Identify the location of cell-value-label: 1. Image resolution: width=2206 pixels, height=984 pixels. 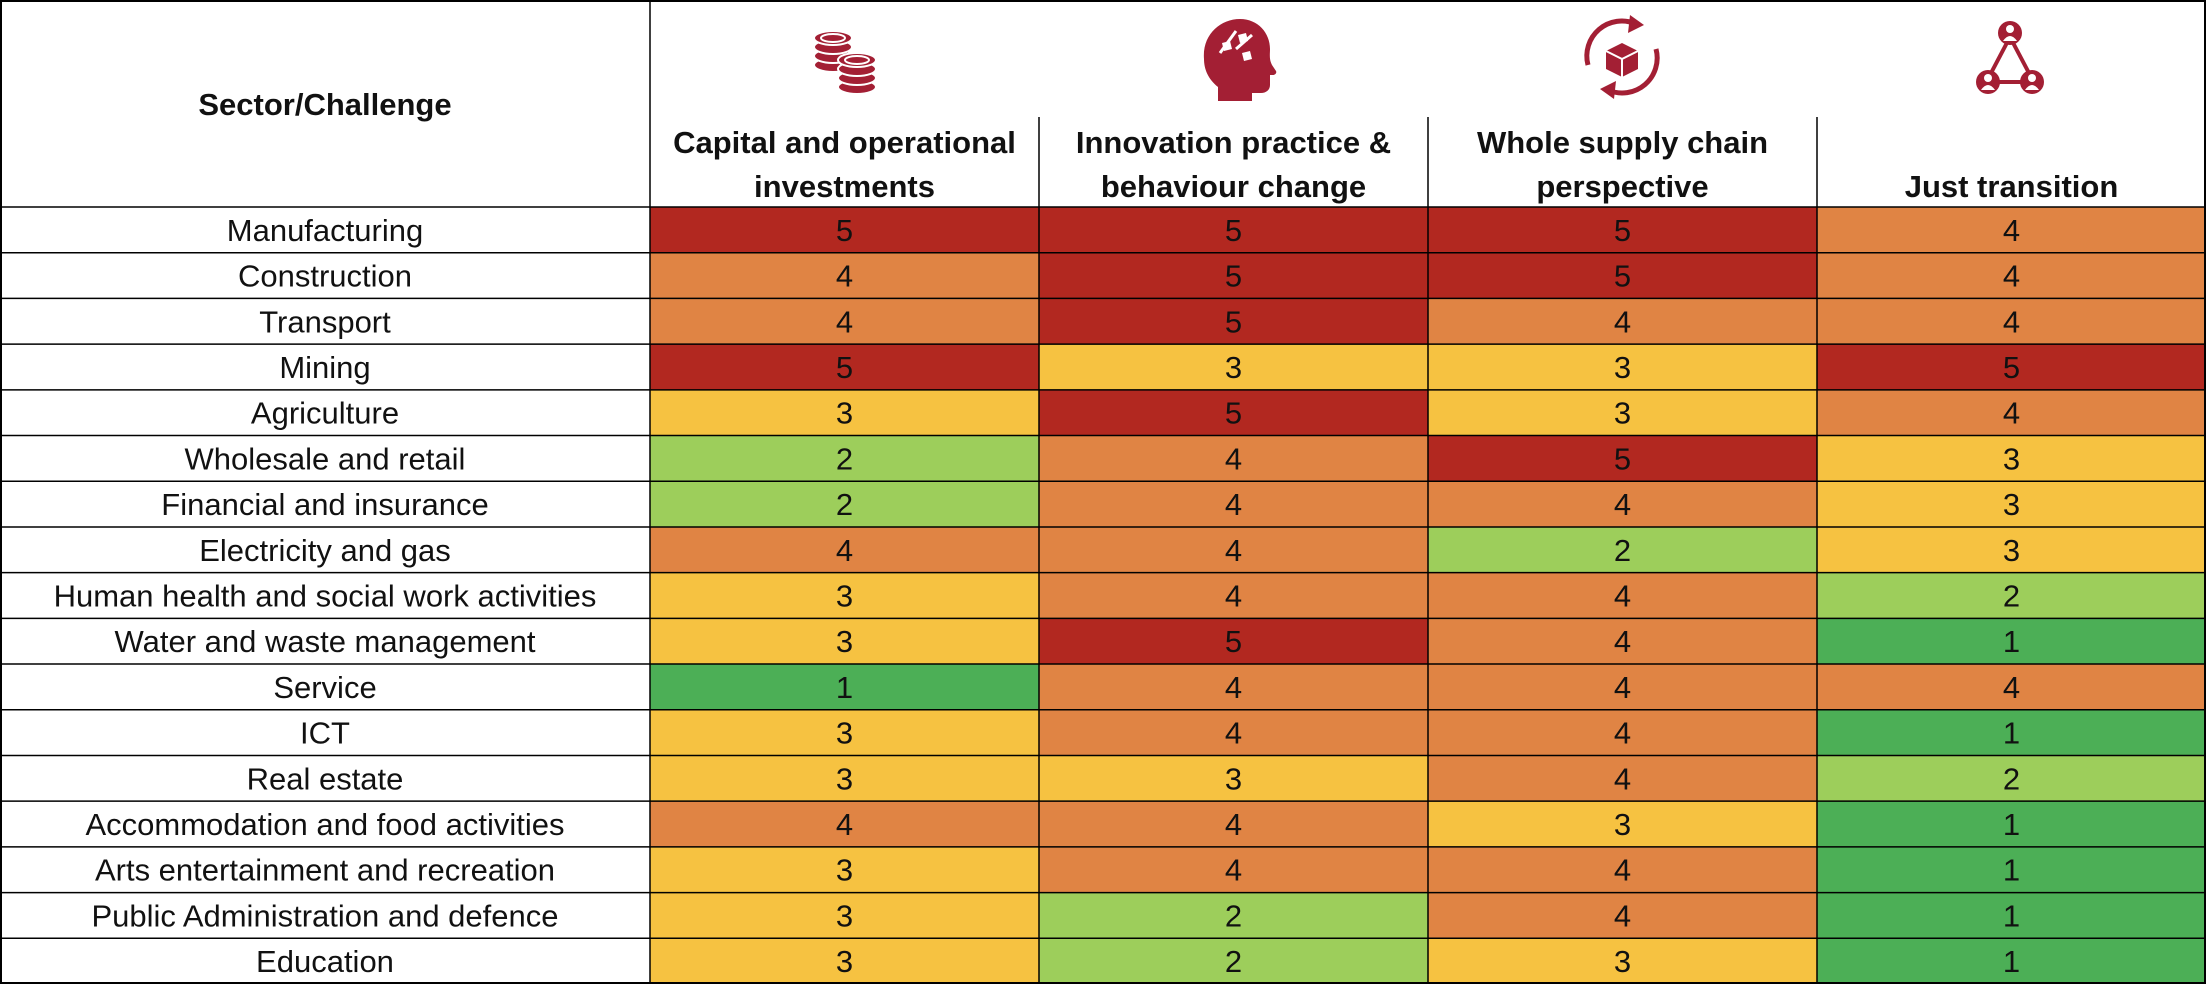
(2011, 824).